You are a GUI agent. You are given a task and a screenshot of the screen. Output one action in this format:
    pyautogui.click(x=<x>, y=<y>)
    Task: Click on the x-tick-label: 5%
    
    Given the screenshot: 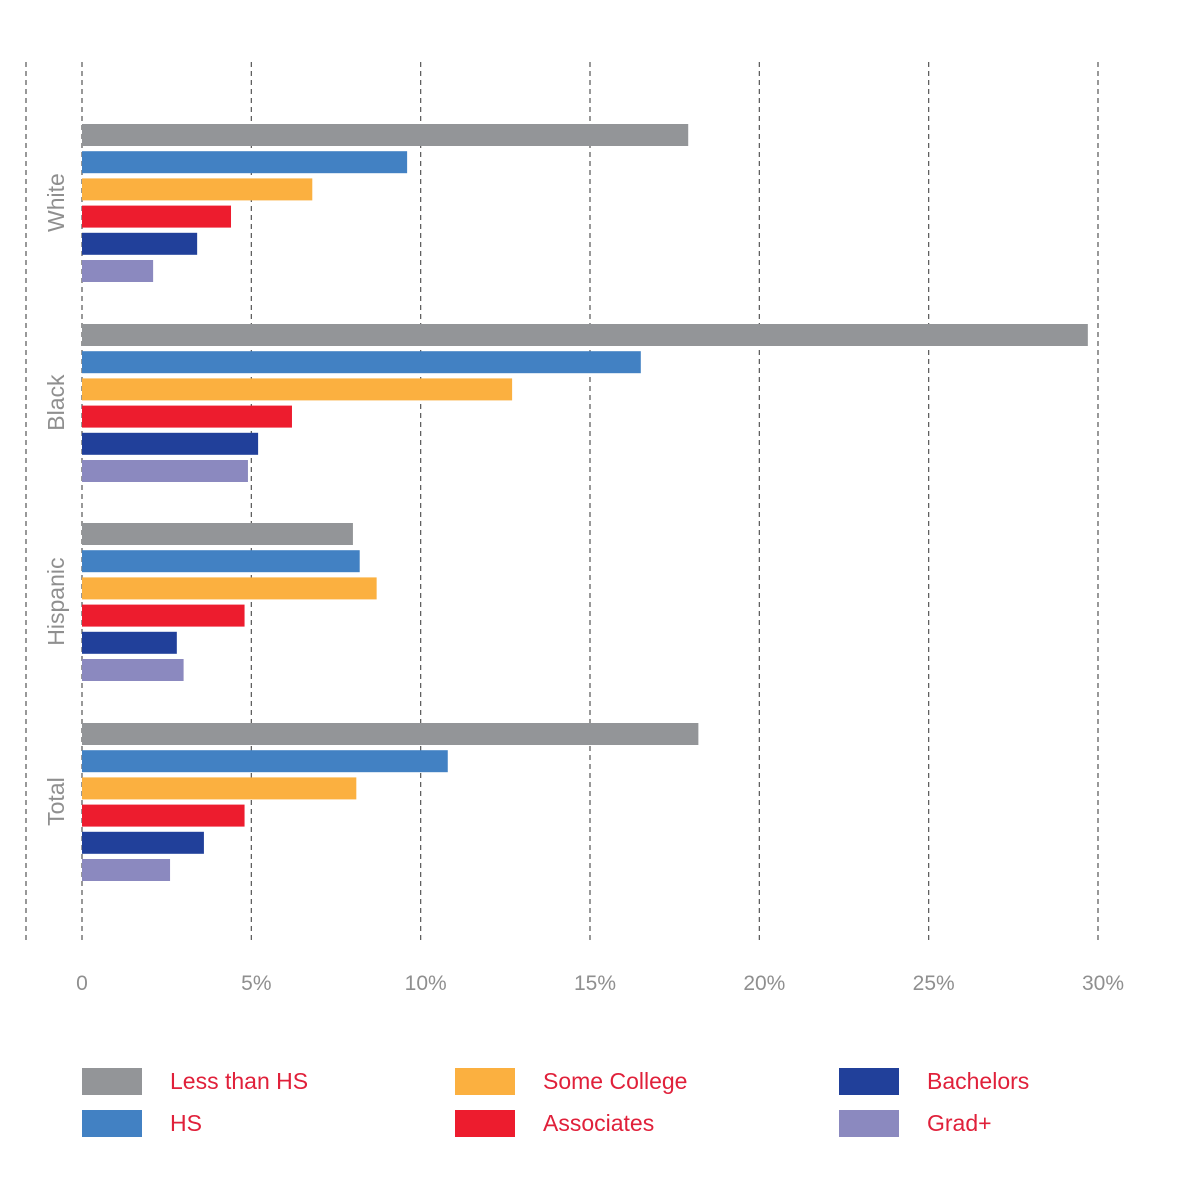 What is the action you would take?
    pyautogui.click(x=256, y=983)
    